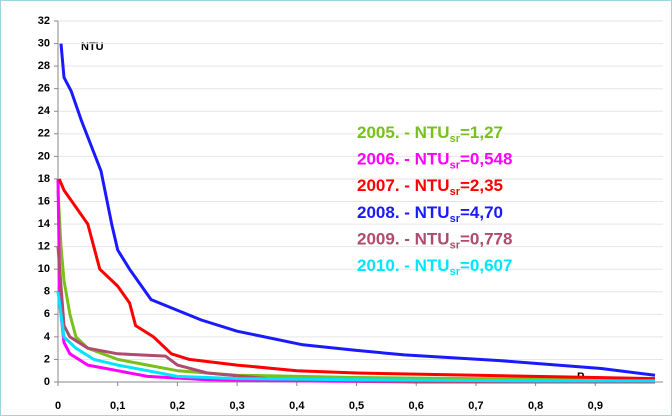  I want to click on legend-mean: =0,548, so click(486, 159).